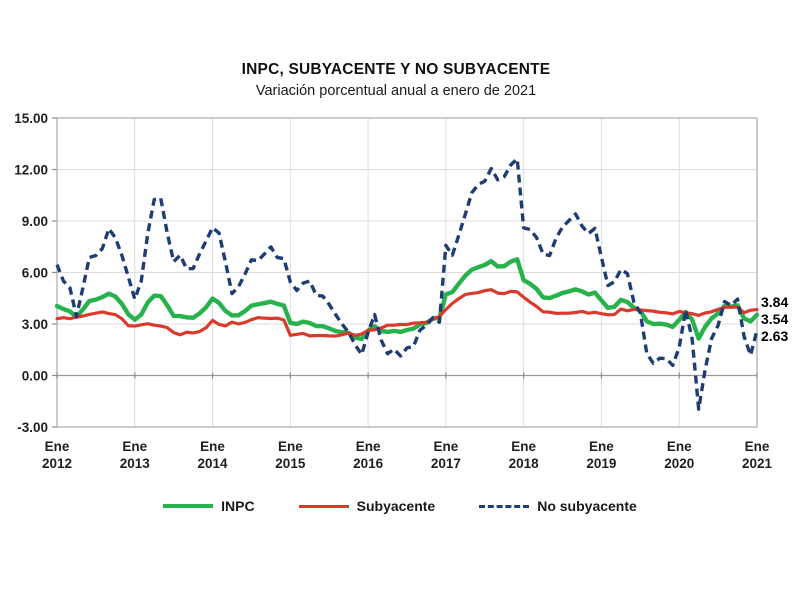 This screenshot has height=600, width=800. What do you see at coordinates (31, 170) in the screenshot?
I see `y-axis-tick-label: 12.00` at bounding box center [31, 170].